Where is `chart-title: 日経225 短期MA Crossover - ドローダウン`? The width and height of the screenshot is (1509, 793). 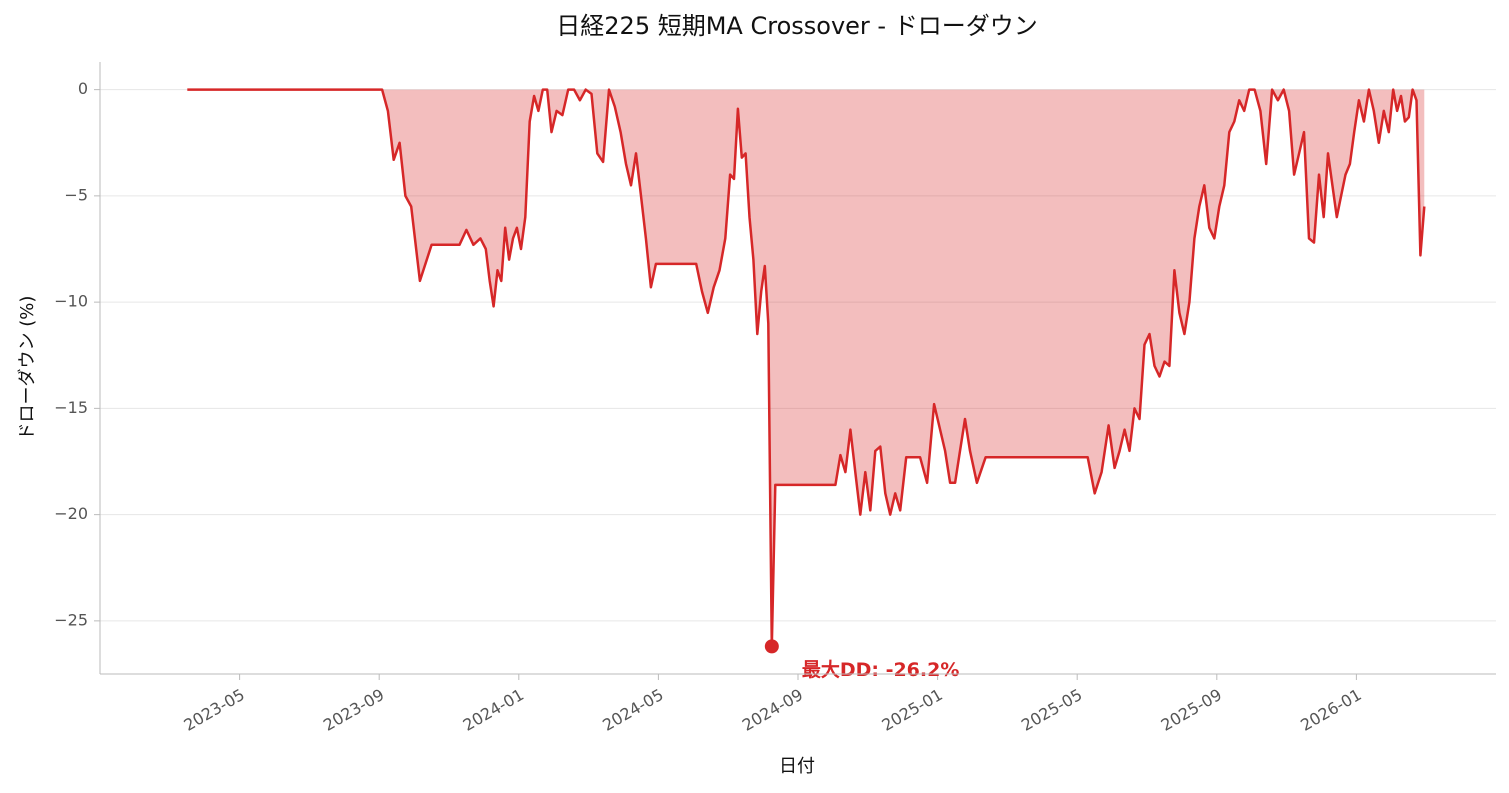
chart-title: 日経225 短期MA Crossover - ドローダウン is located at coordinates (796, 26).